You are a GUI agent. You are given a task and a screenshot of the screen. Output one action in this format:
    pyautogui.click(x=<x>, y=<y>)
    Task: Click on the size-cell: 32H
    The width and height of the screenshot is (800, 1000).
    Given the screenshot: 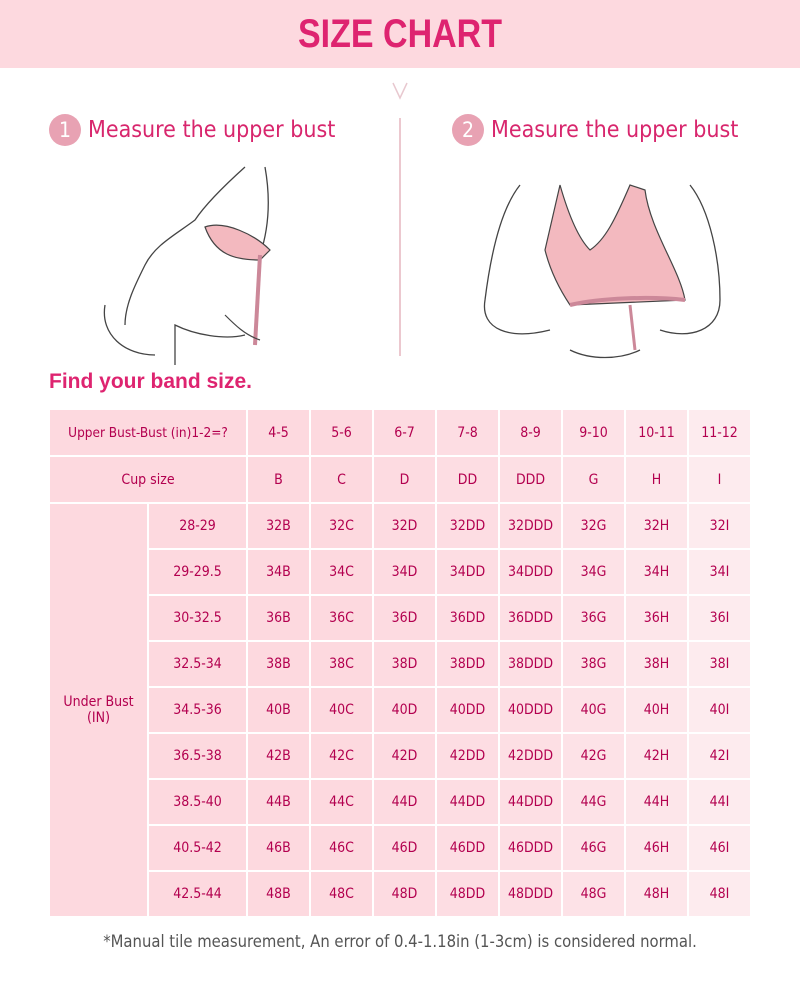 What is the action you would take?
    pyautogui.click(x=656, y=526)
    